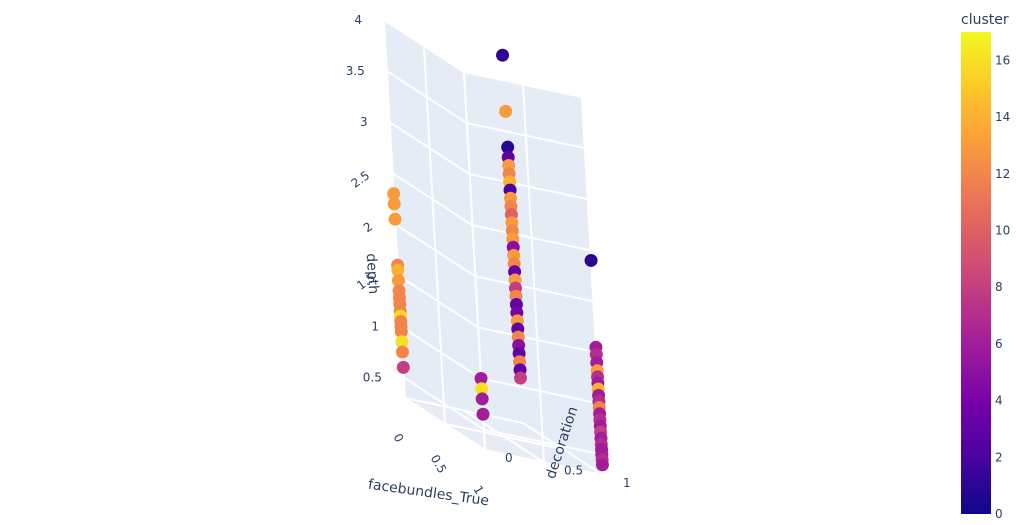  Describe the element at coordinates (375, 326) in the screenshot. I see `z-tick-label: 1` at that location.